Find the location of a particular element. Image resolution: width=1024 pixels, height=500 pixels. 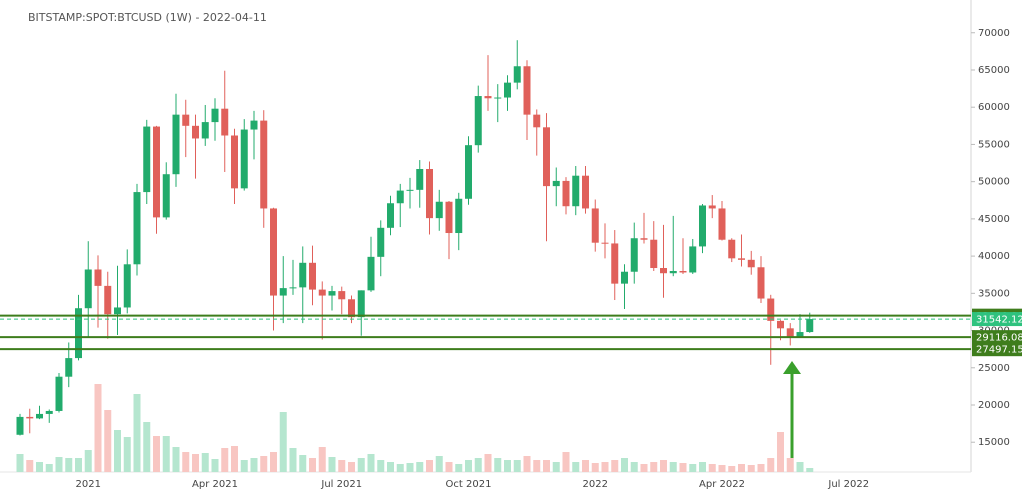

y-tick-label: 55000 is located at coordinates (994, 144).